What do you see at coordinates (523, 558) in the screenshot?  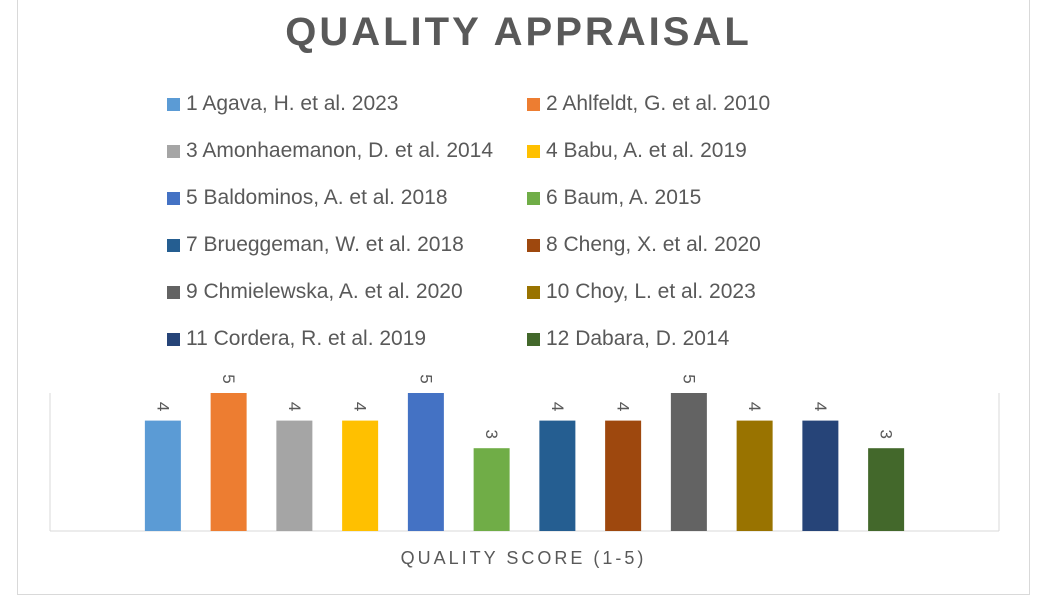 I see `x-axis-title: QUALITY SCORE (1-5)` at bounding box center [523, 558].